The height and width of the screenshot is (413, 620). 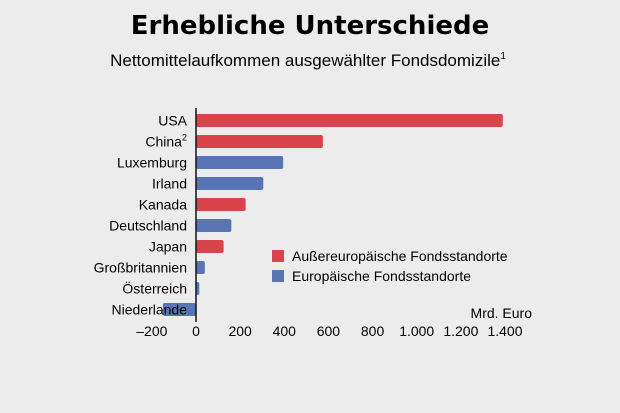 I want to click on x-tick-label: 0, so click(x=196, y=331).